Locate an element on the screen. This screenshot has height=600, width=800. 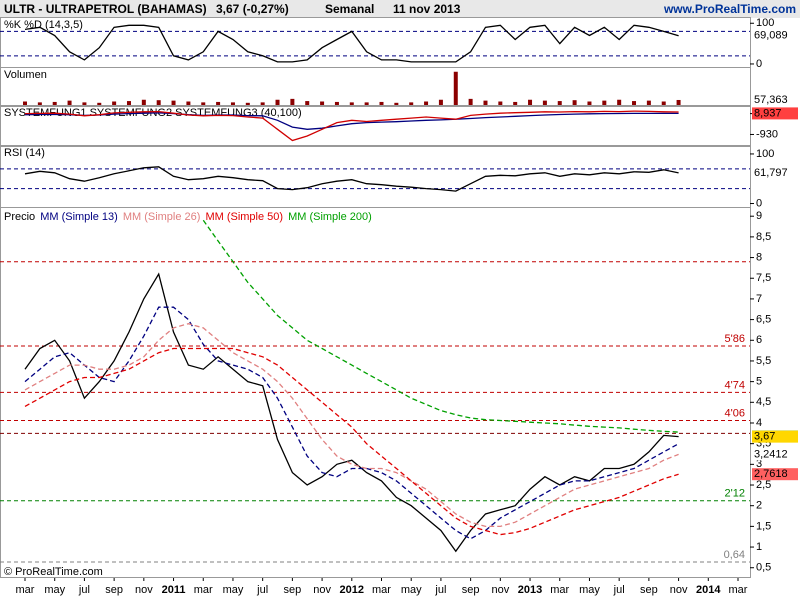
y-tick-label: 2,5 is located at coordinates (763, 485).